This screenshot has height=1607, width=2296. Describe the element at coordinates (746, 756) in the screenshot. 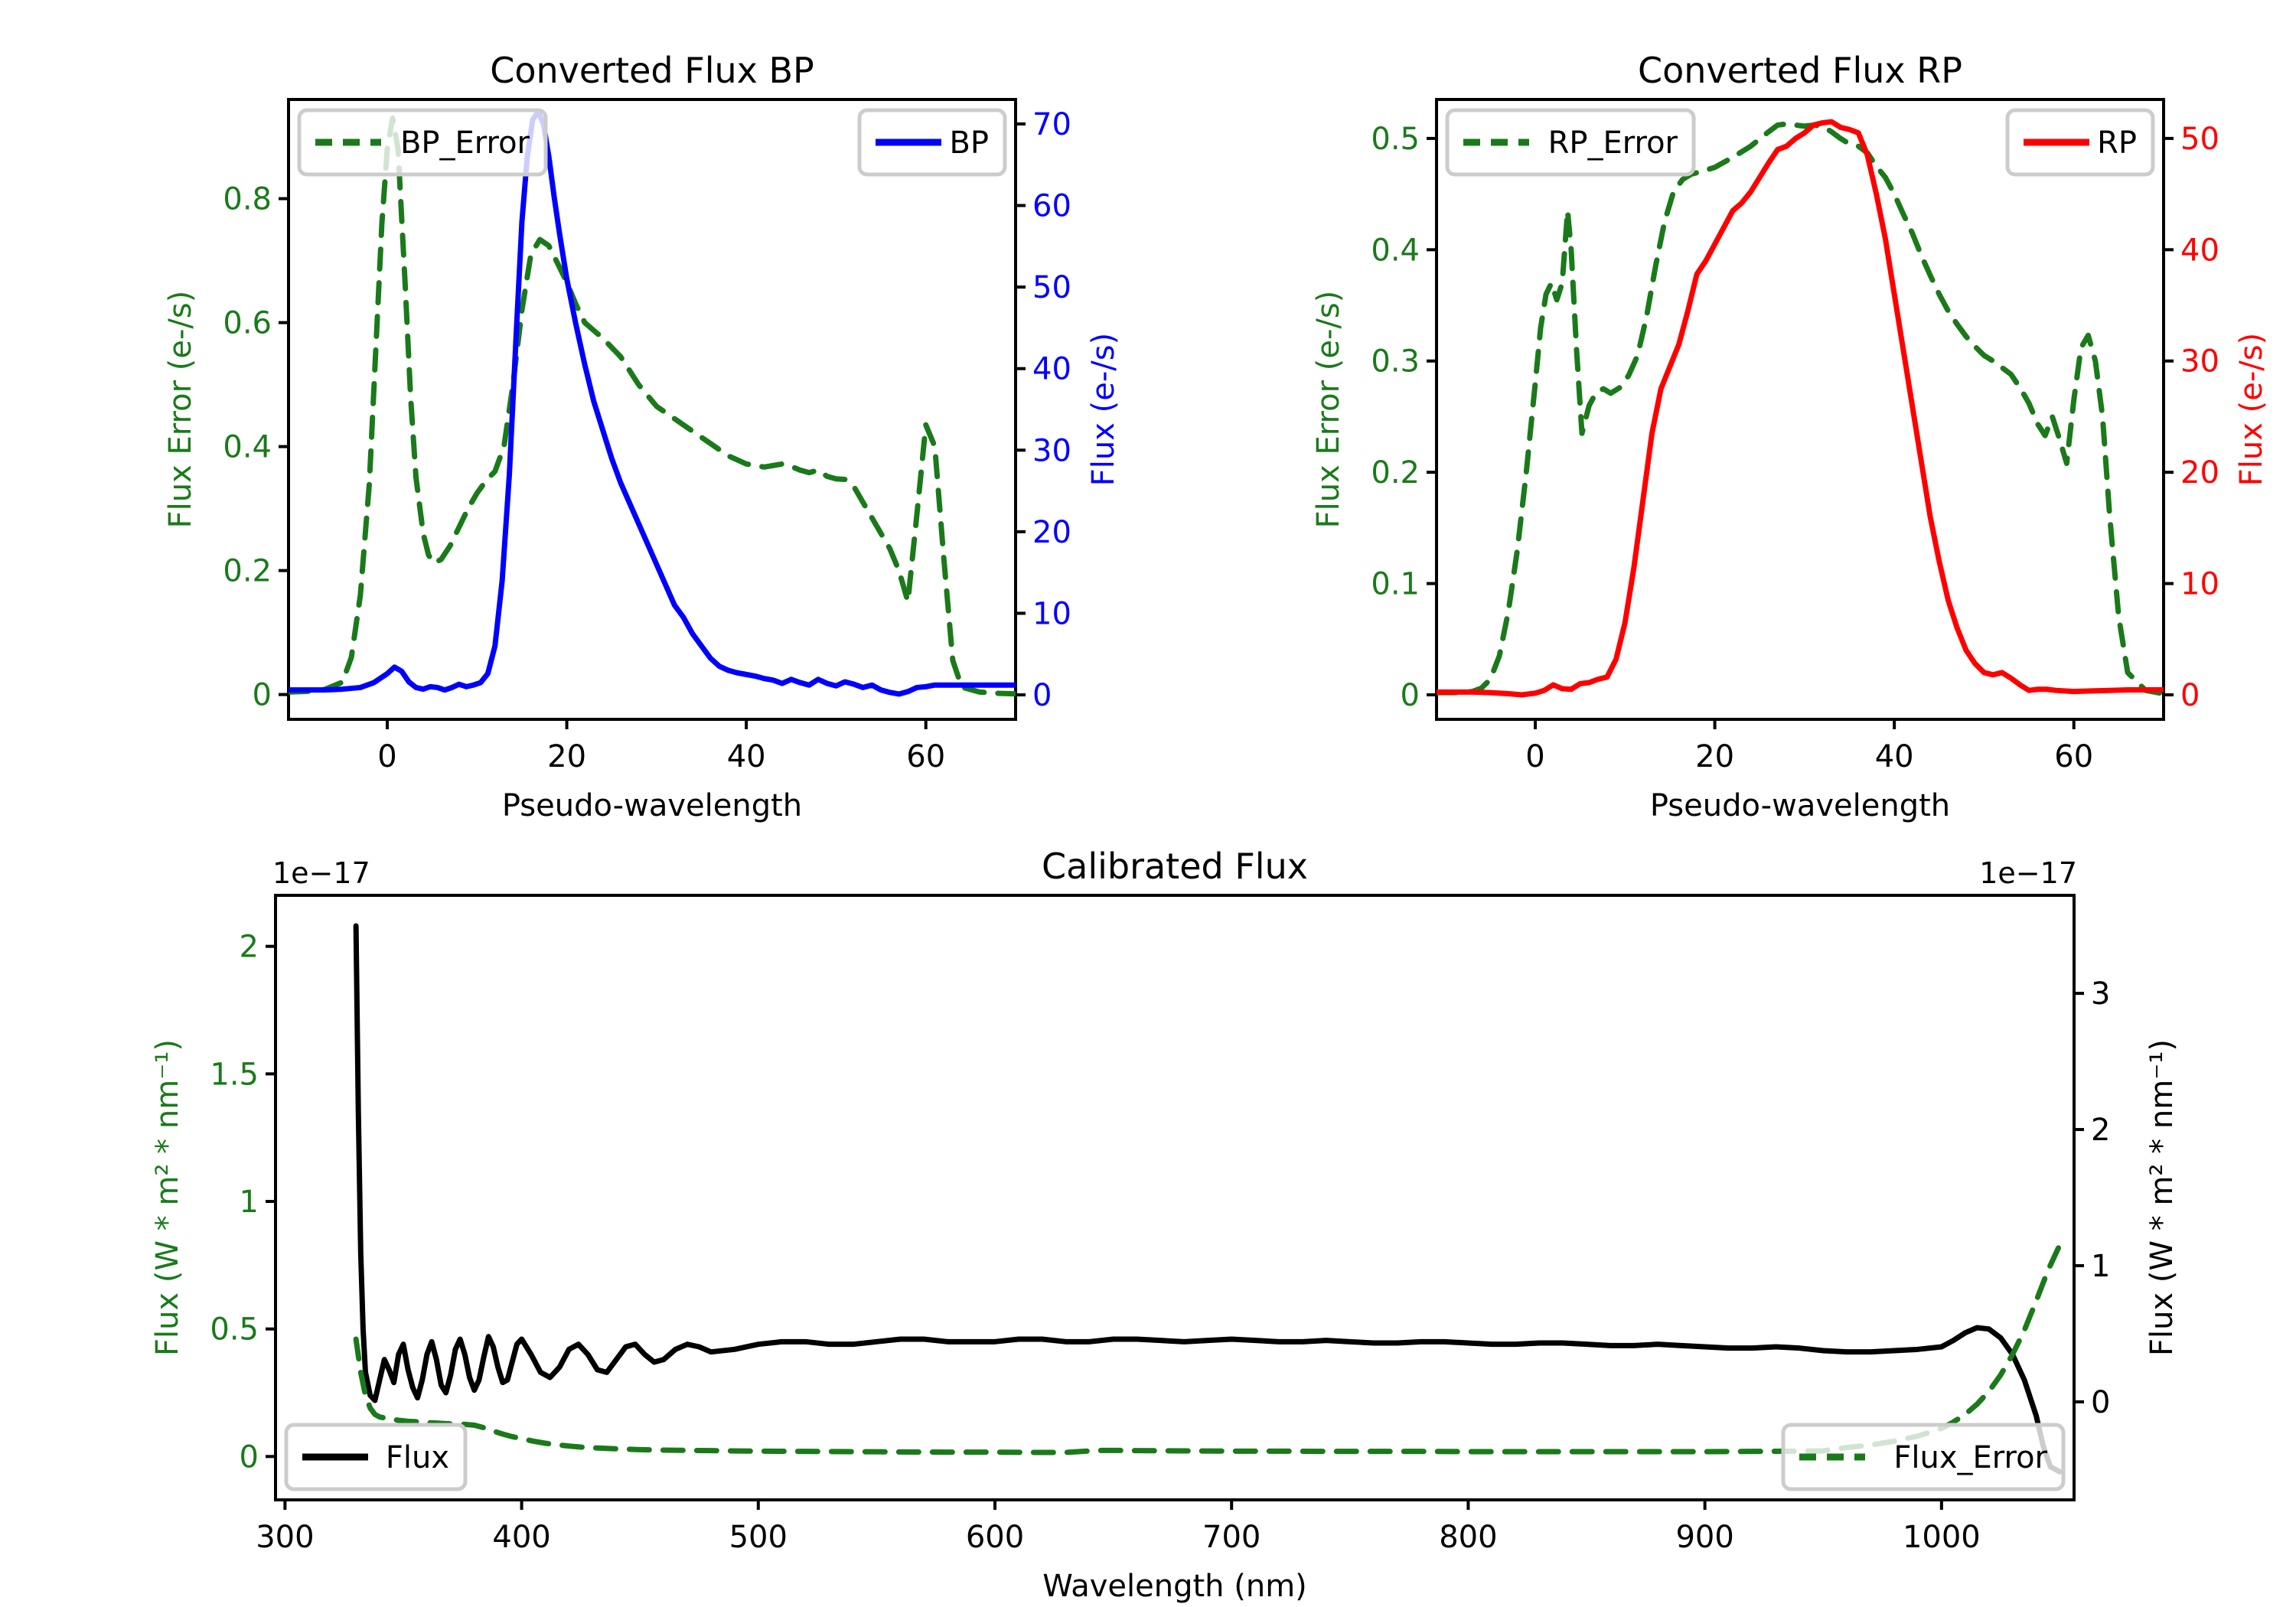

I see `x-tick-label: 40` at that location.